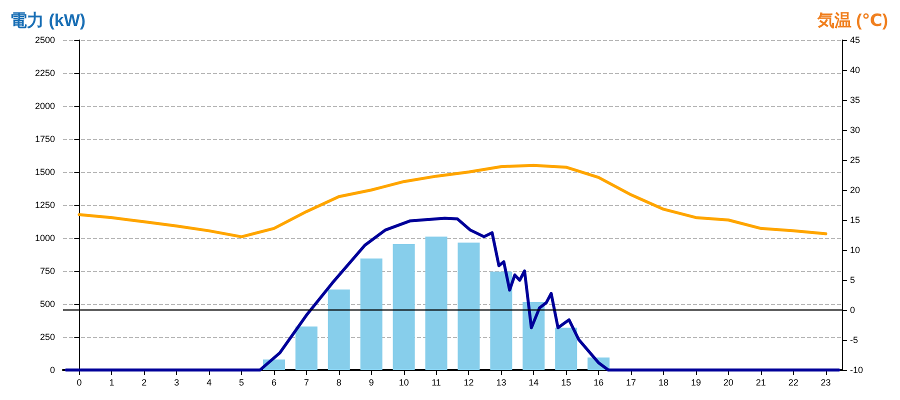 The height and width of the screenshot is (400, 900). I want to click on y-tick-label: 750, so click(47, 271).